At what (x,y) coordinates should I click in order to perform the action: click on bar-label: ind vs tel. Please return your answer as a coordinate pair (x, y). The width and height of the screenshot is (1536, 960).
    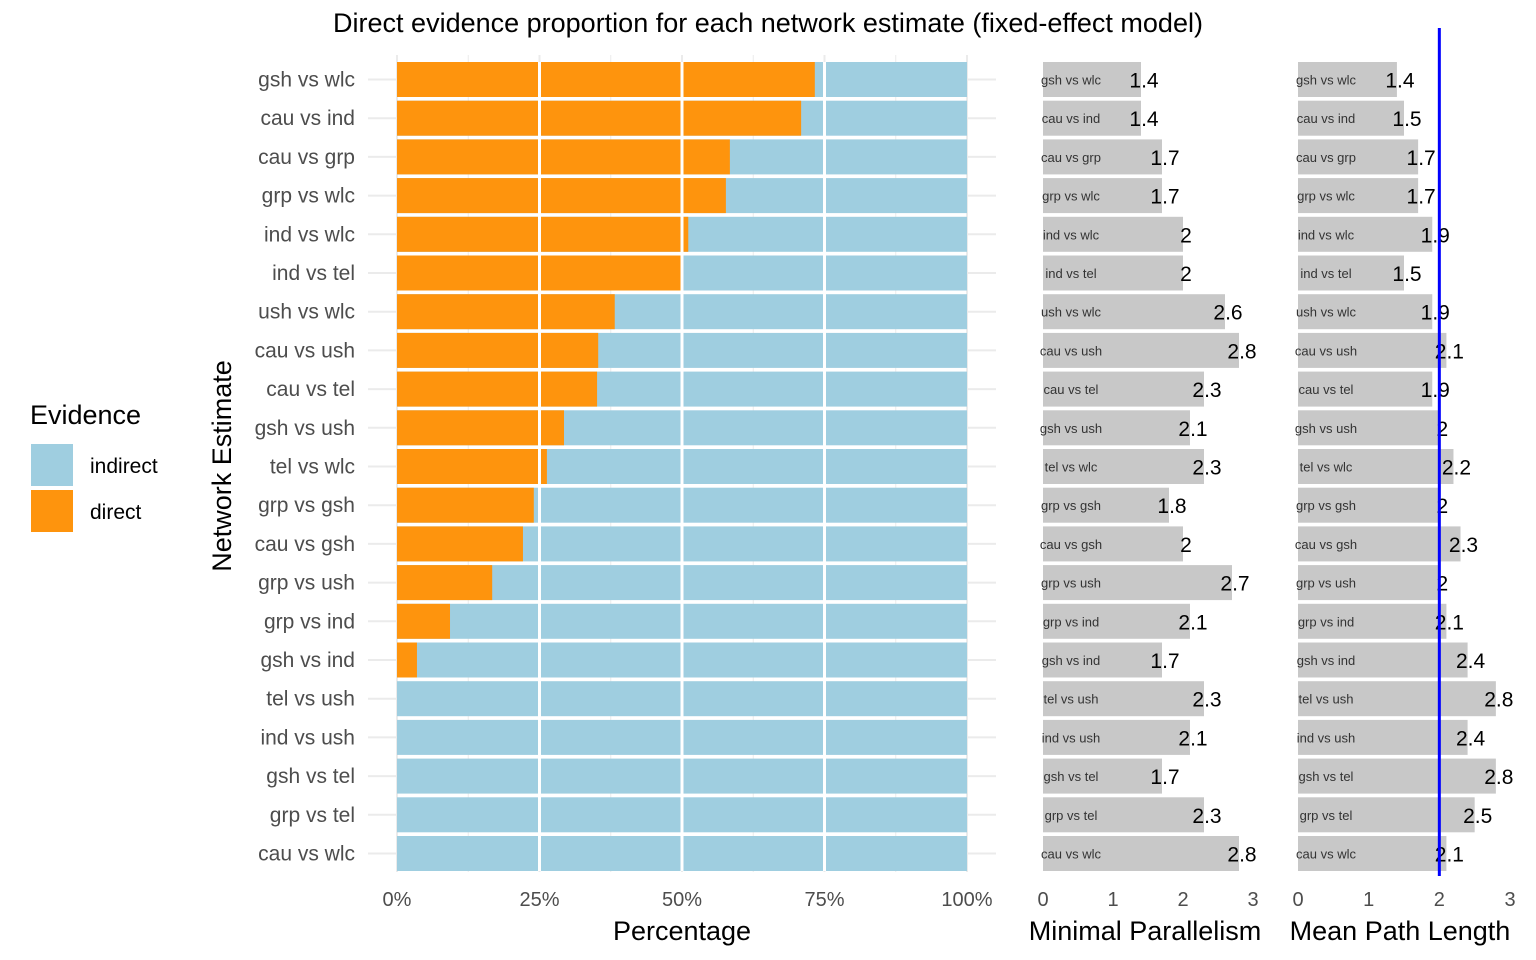
    Looking at the image, I should click on (1070, 273).